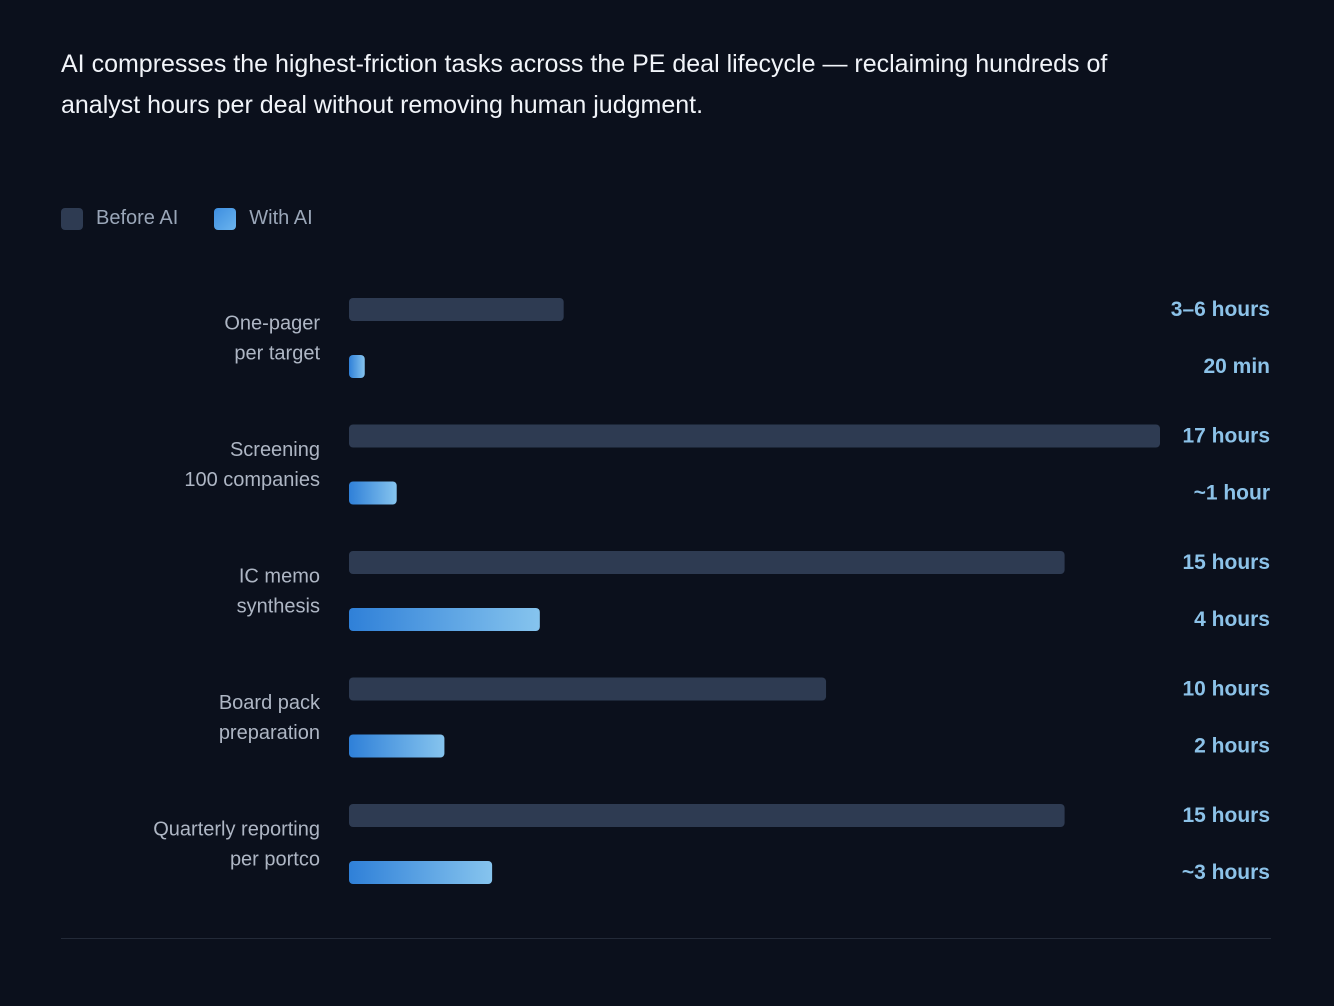 Image resolution: width=1334 pixels, height=1006 pixels. I want to click on value-label-with-ai: ~3 hours, so click(1226, 872).